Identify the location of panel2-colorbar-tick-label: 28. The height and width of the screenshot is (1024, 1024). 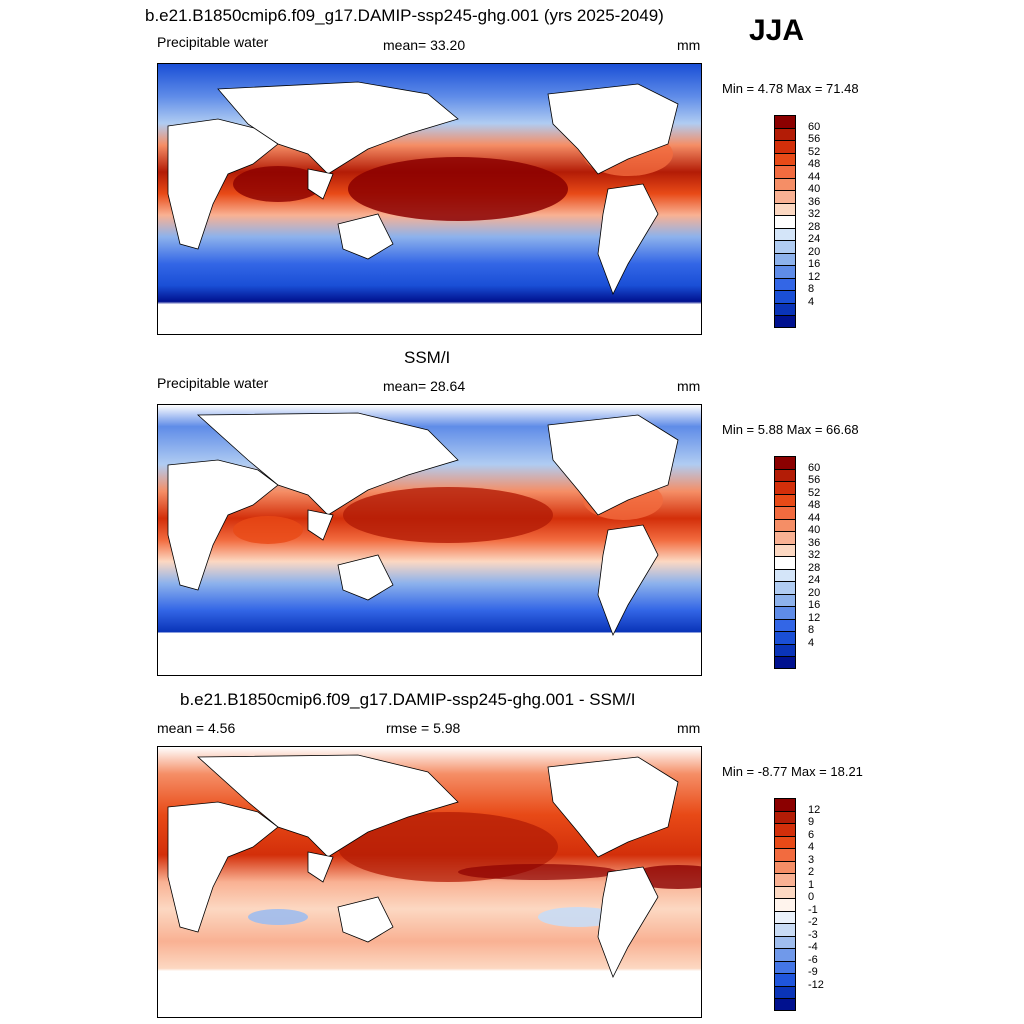
(814, 567).